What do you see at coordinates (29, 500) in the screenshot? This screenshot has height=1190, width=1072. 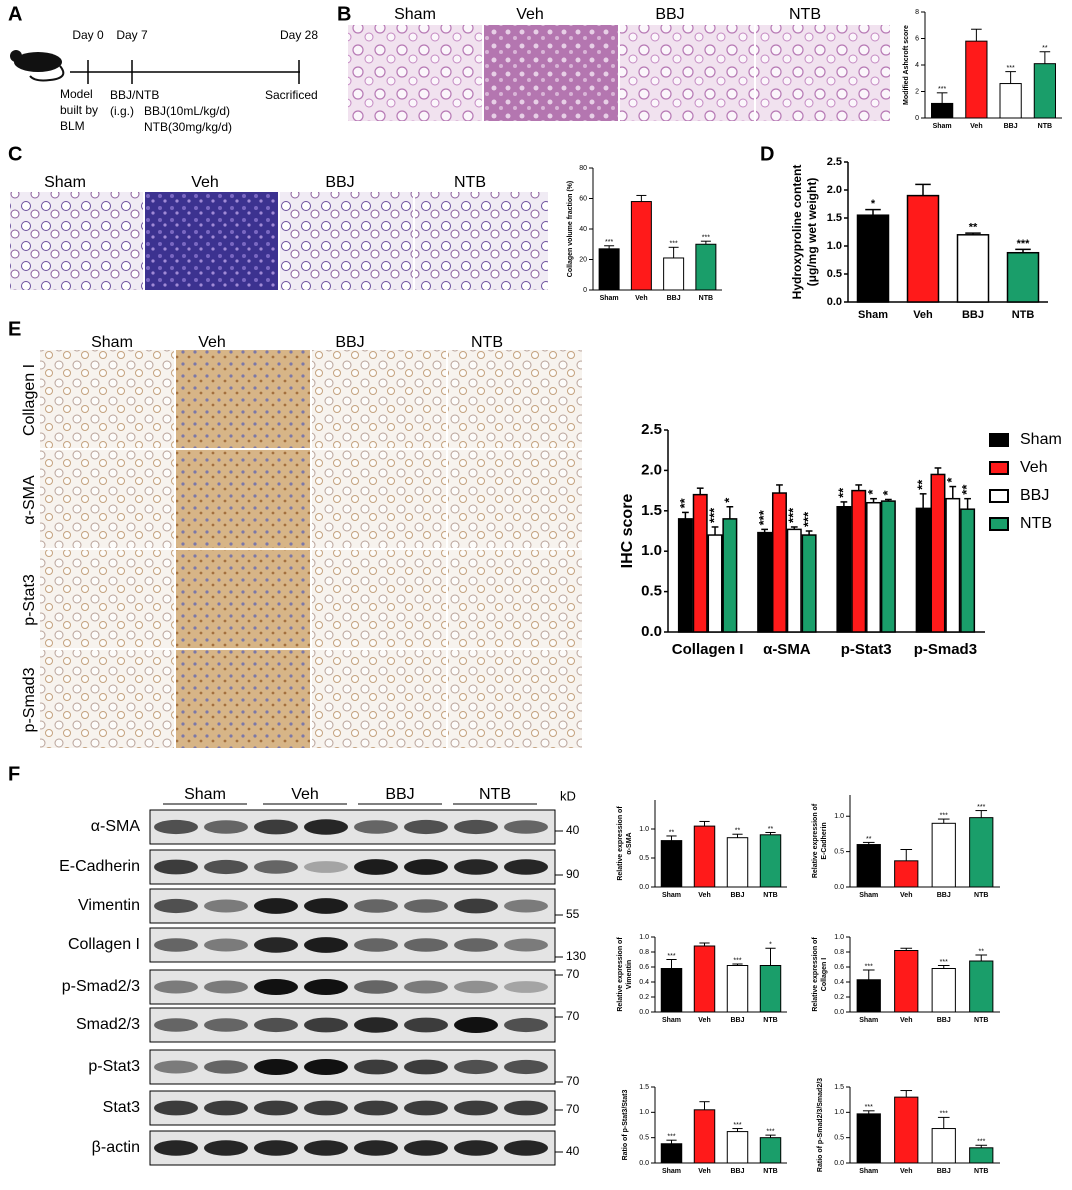 I see `row-label: α-SMA` at bounding box center [29, 500].